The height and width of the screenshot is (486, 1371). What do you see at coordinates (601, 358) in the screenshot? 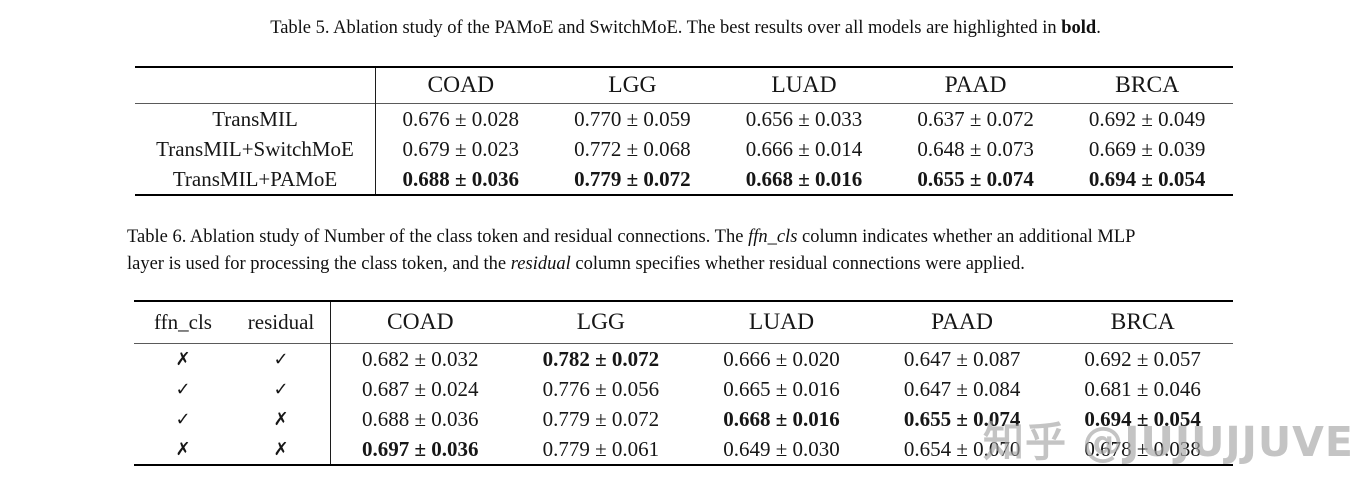
I see `value-cell-best: 0.782 ± 0.072` at bounding box center [601, 358].